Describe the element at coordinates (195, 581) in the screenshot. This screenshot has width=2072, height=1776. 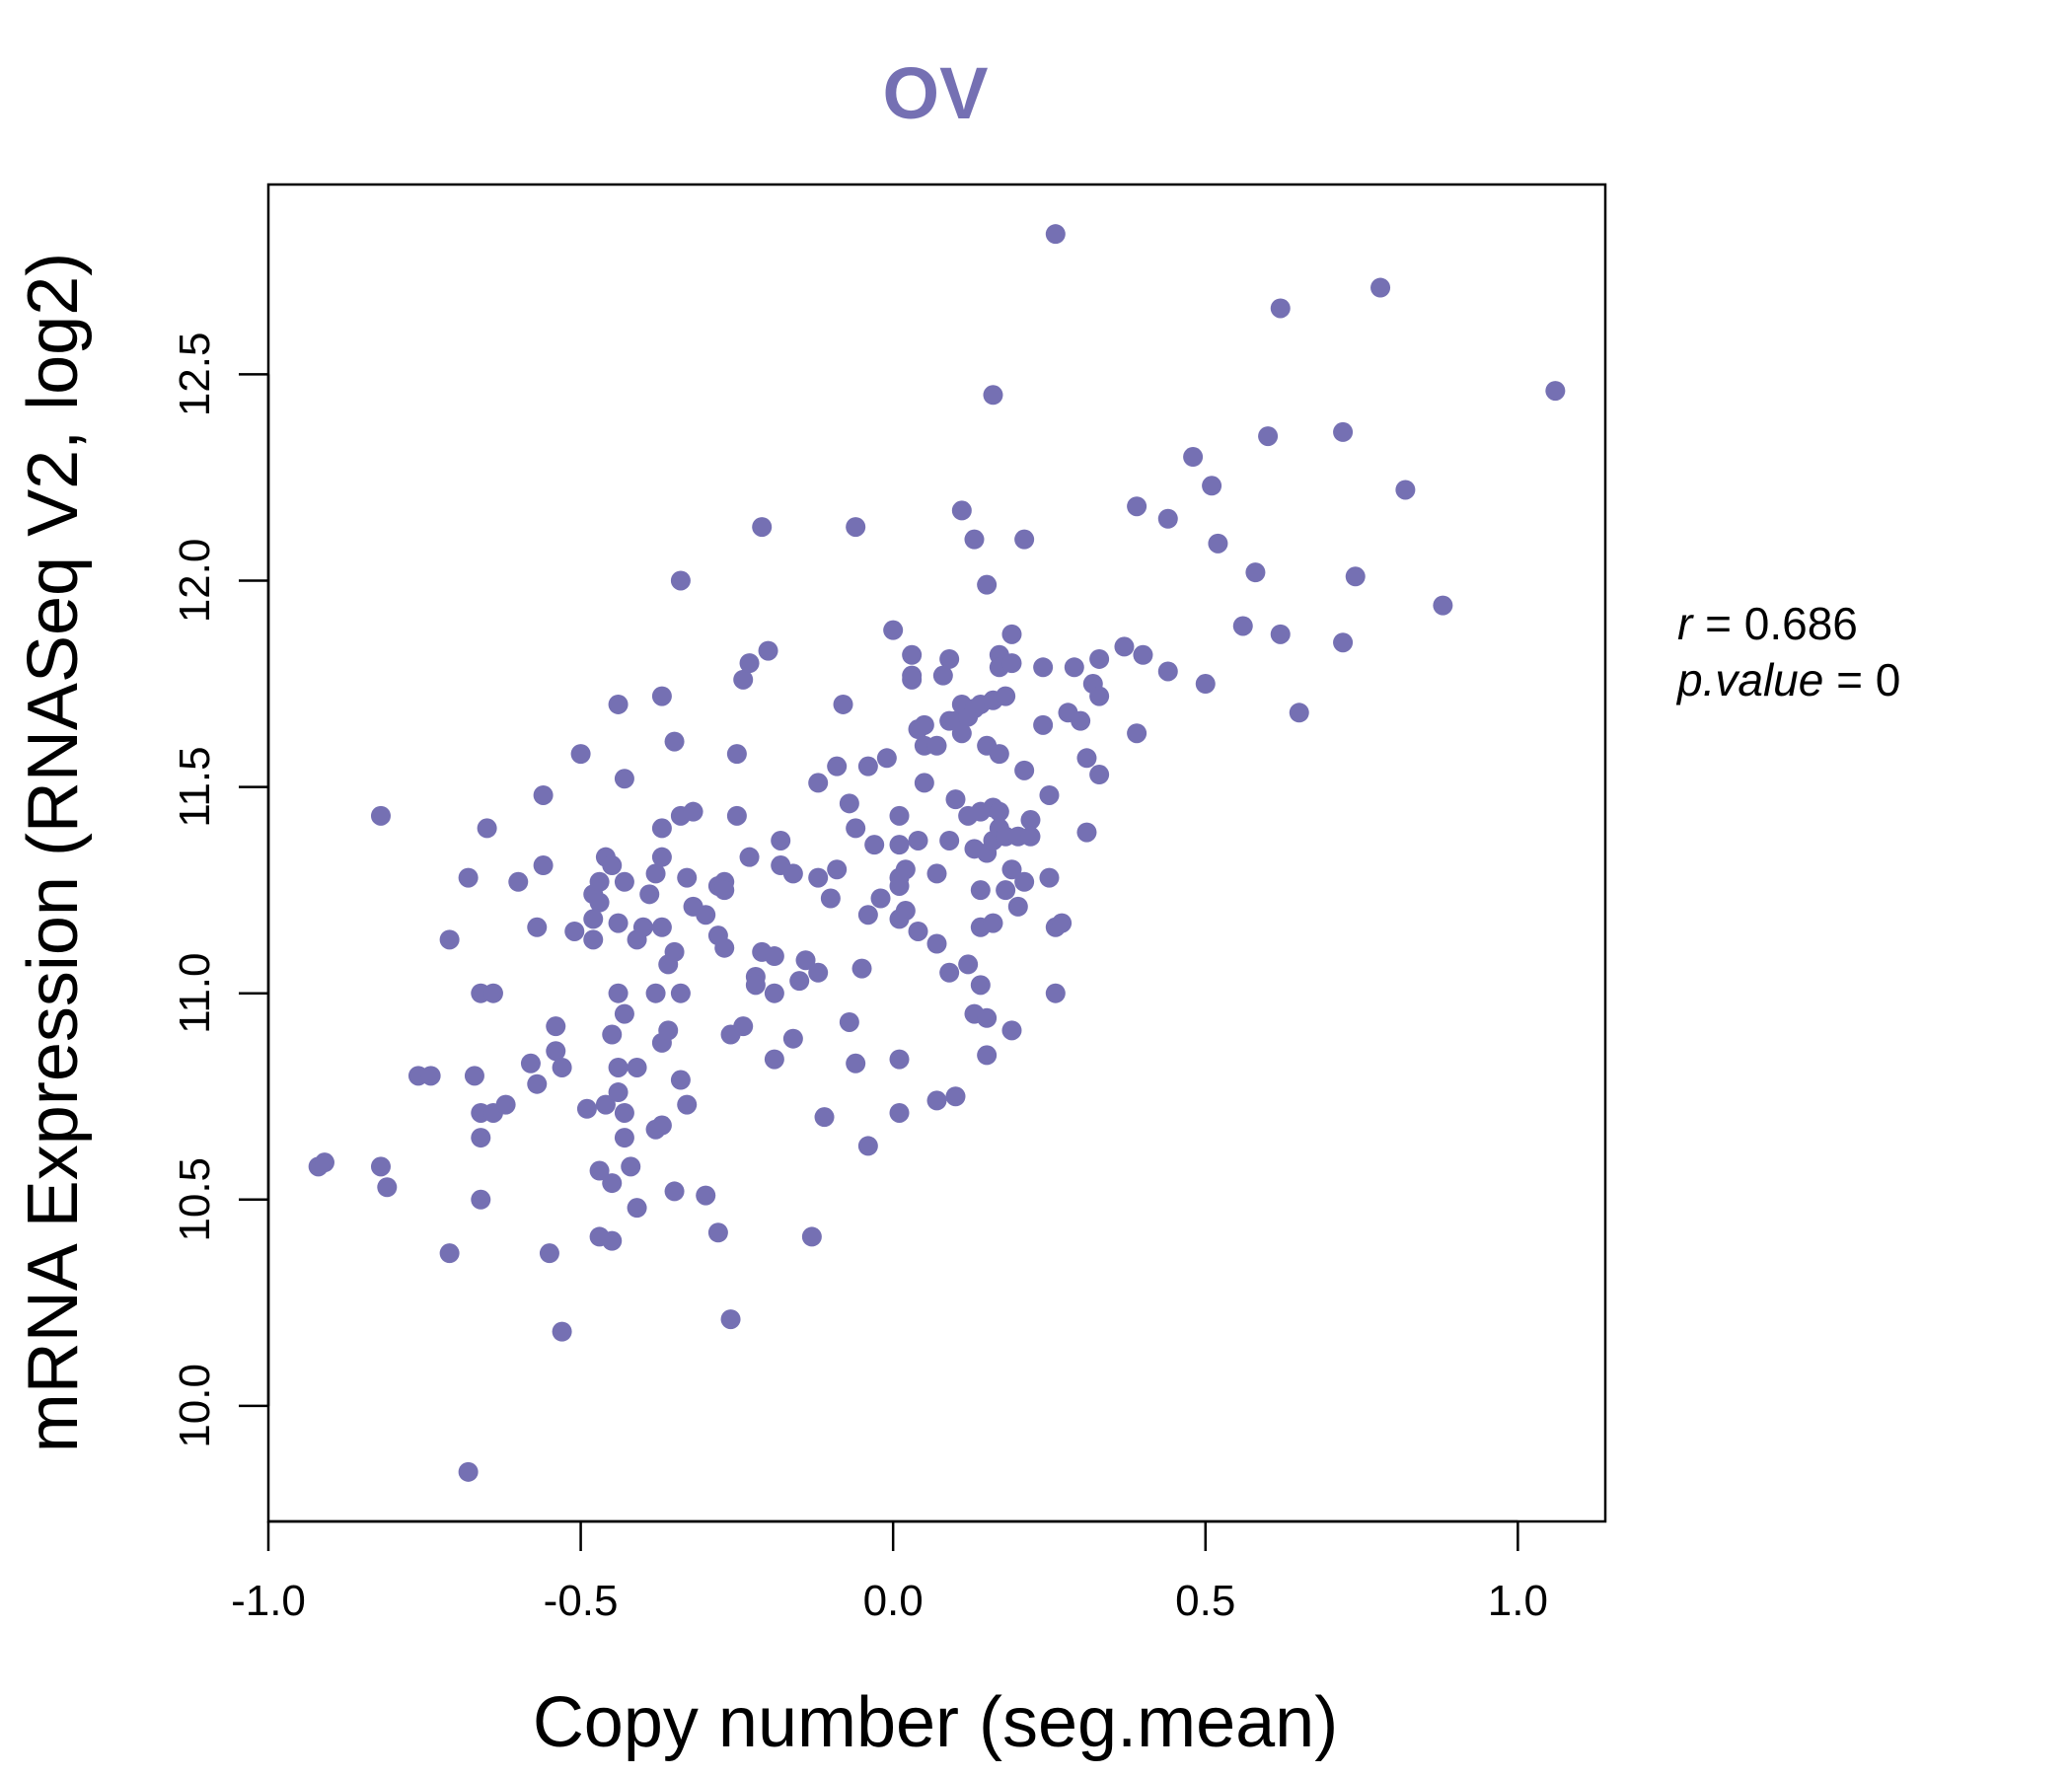
I see `y-tick-label: 12.0` at that location.